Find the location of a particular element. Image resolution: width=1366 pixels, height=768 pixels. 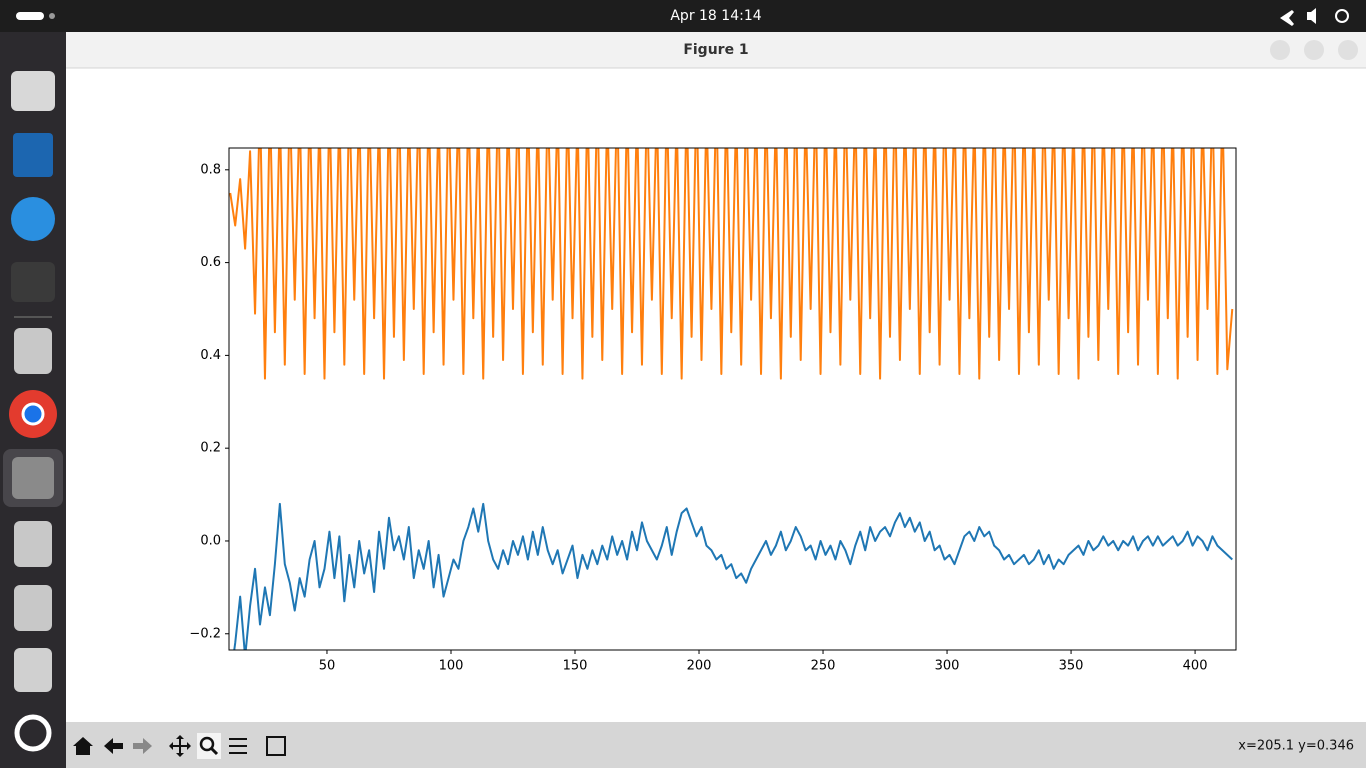

zoom-button is located at coordinates (207, 744).